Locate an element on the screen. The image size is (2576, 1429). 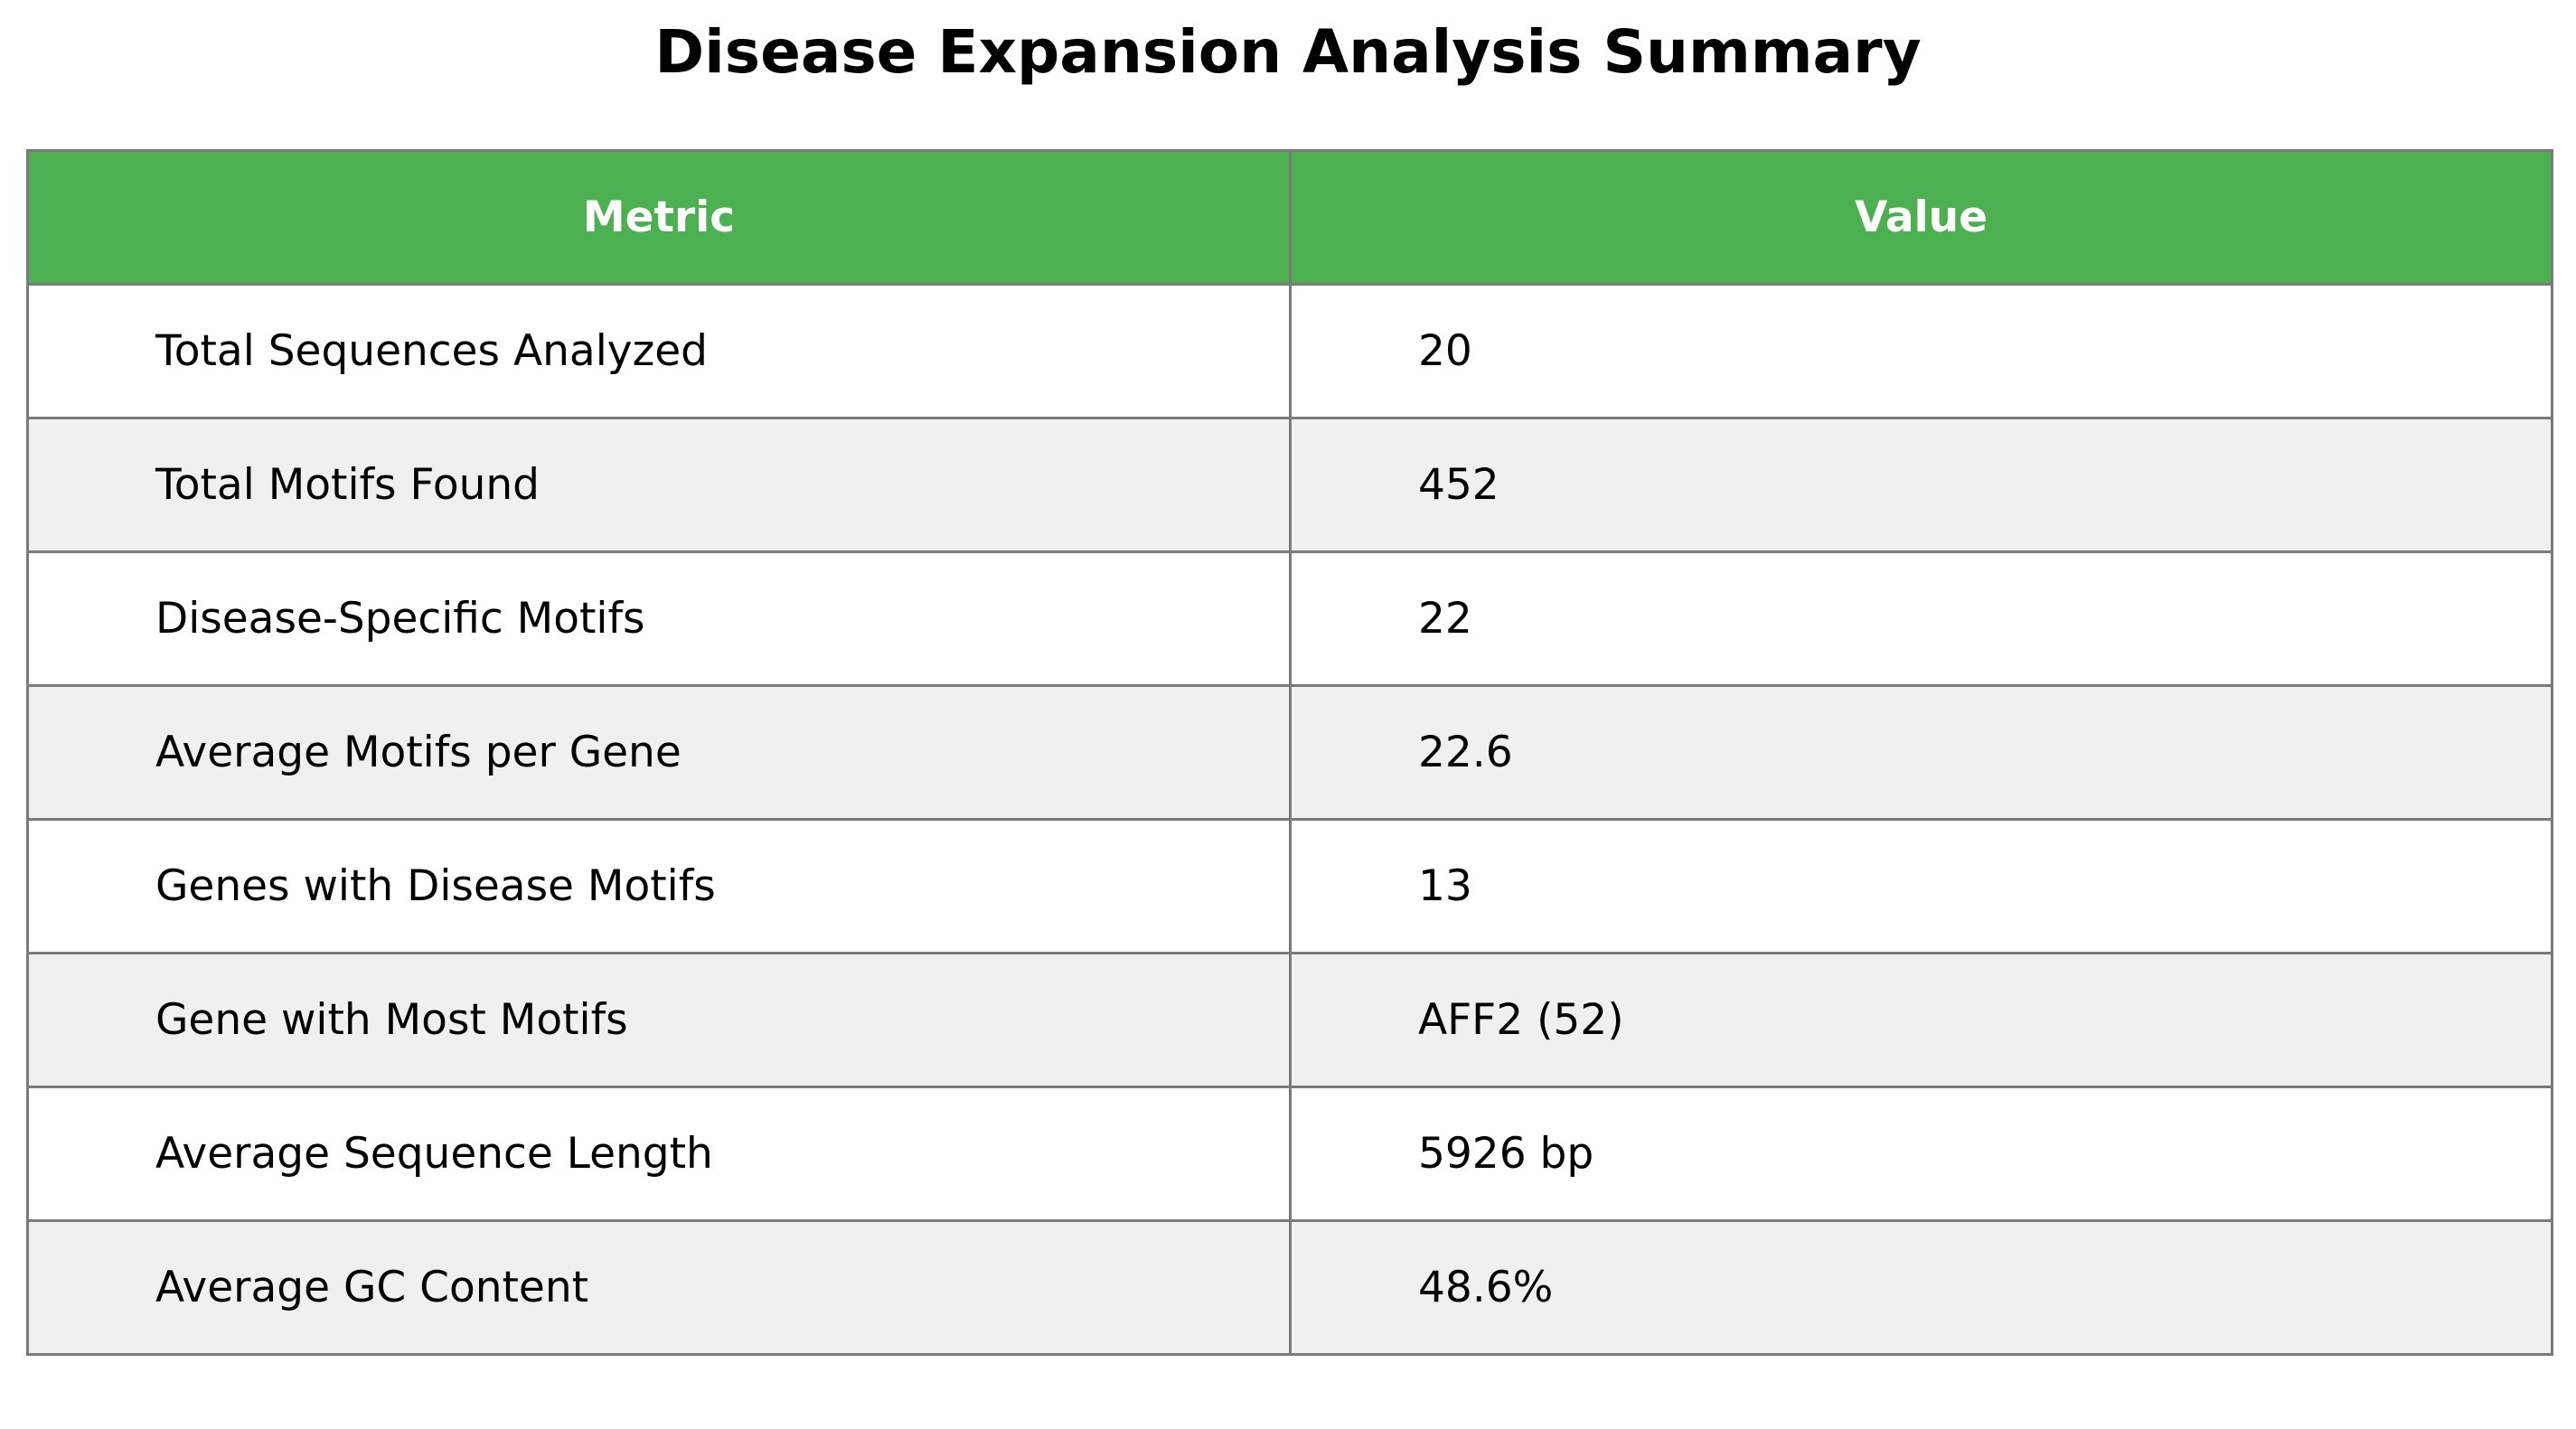
metric-cell: Average Motifs per Gene is located at coordinates (659, 752).